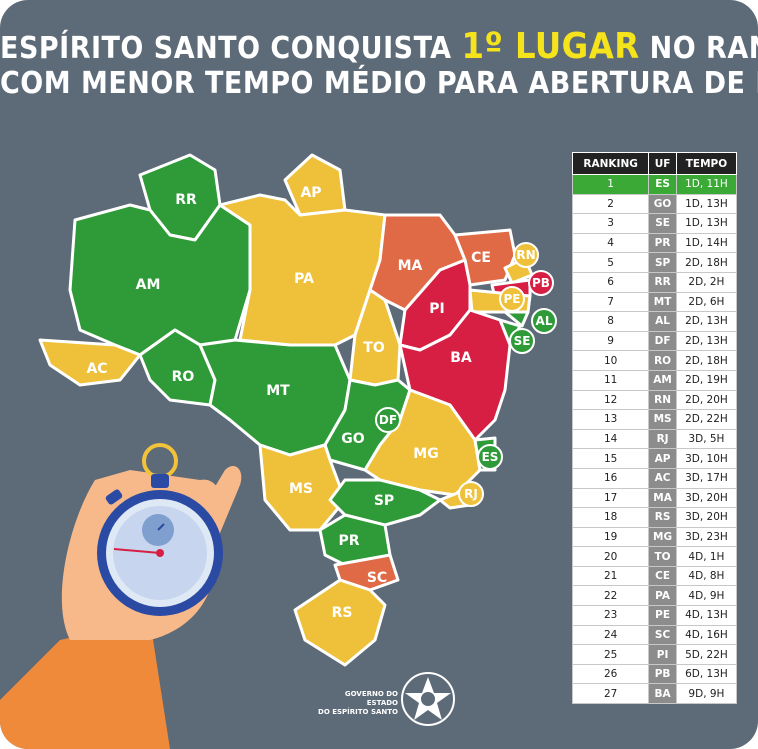 The image size is (758, 749). Describe the element at coordinates (610, 615) in the screenshot. I see `cell-rank: 23` at that location.